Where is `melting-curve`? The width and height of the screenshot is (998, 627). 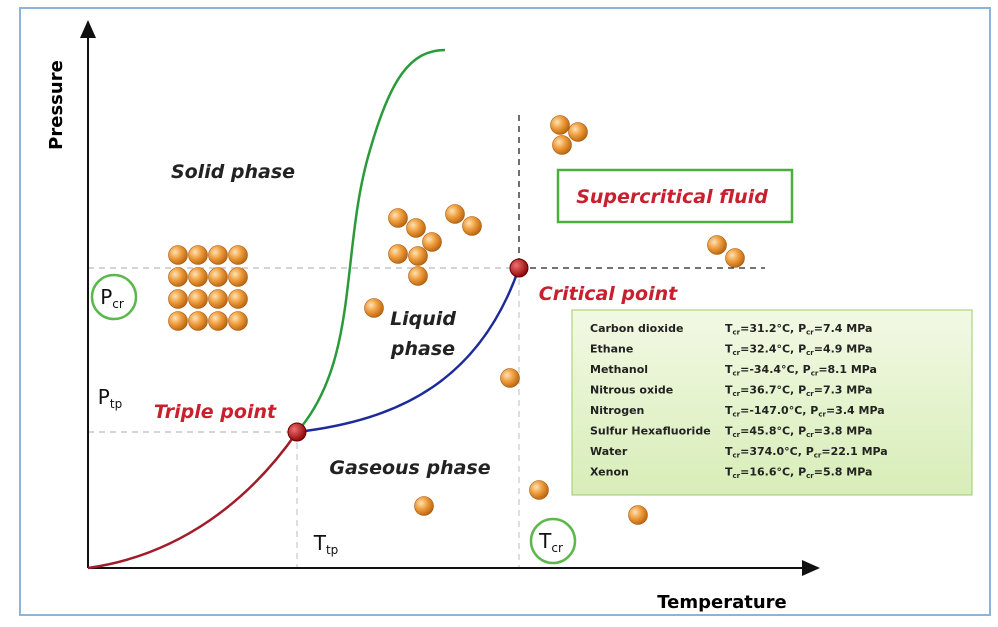 melting-curve is located at coordinates (371, 240).